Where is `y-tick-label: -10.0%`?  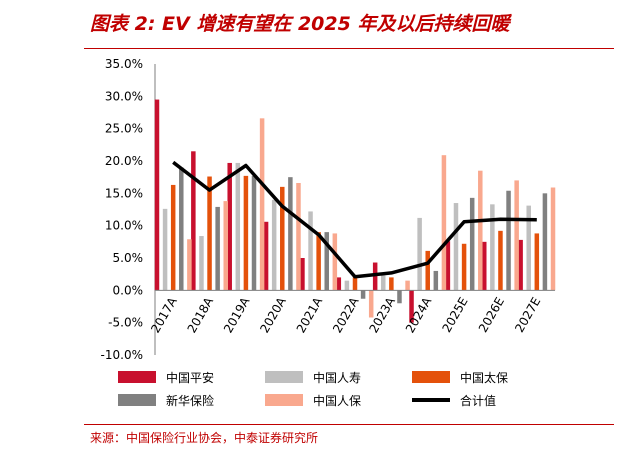 y-tick-label: -10.0% is located at coordinates (122, 355).